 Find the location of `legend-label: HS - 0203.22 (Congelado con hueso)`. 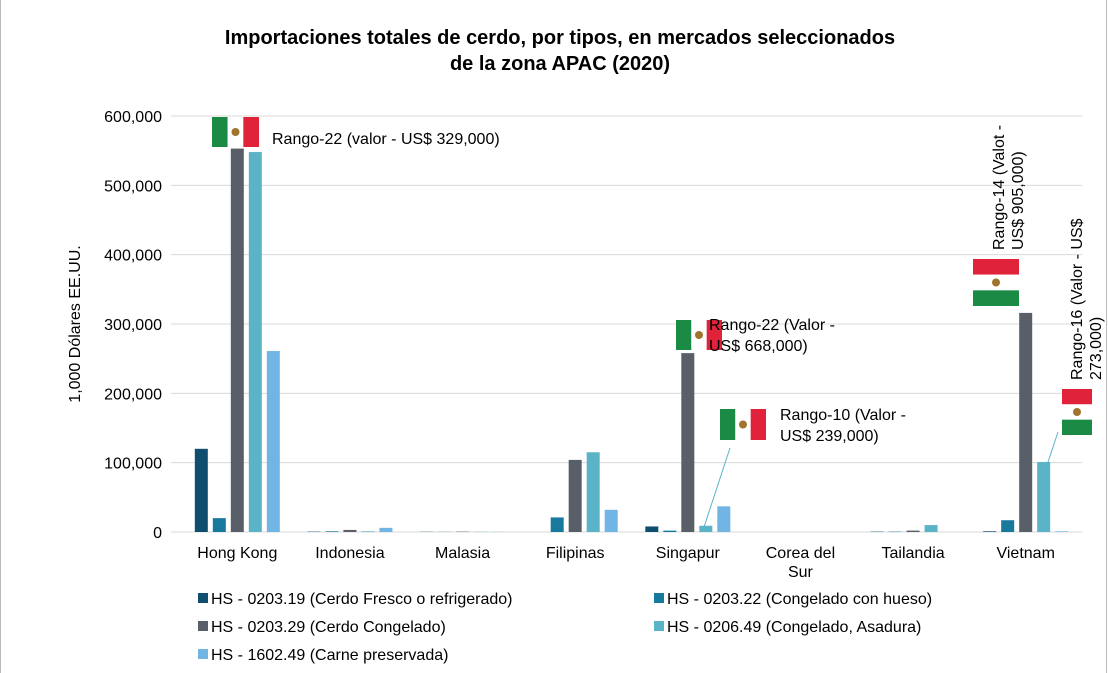

legend-label: HS - 0203.22 (Congelado con hueso) is located at coordinates (799, 599).